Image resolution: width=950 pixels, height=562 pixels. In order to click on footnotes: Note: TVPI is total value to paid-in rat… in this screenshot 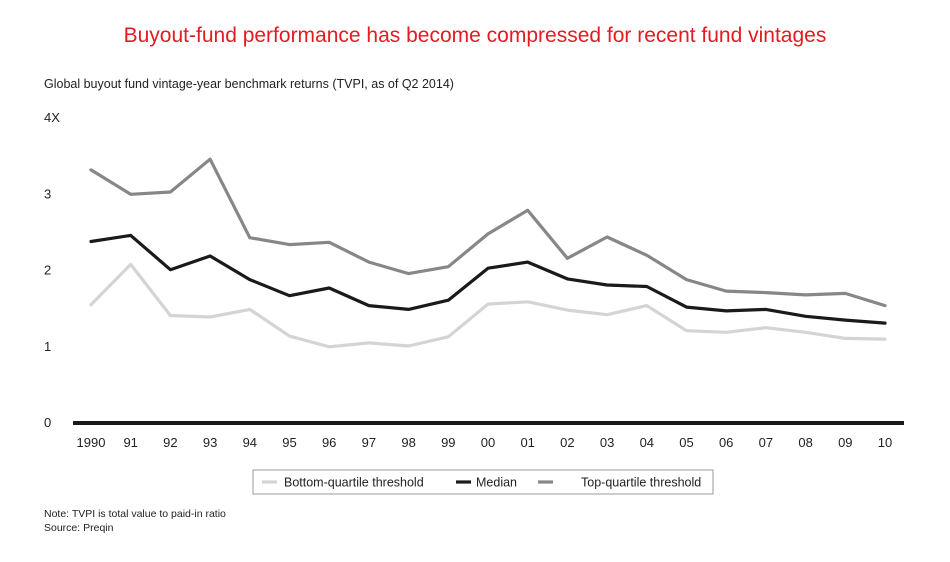, I will do `click(135, 521)`.